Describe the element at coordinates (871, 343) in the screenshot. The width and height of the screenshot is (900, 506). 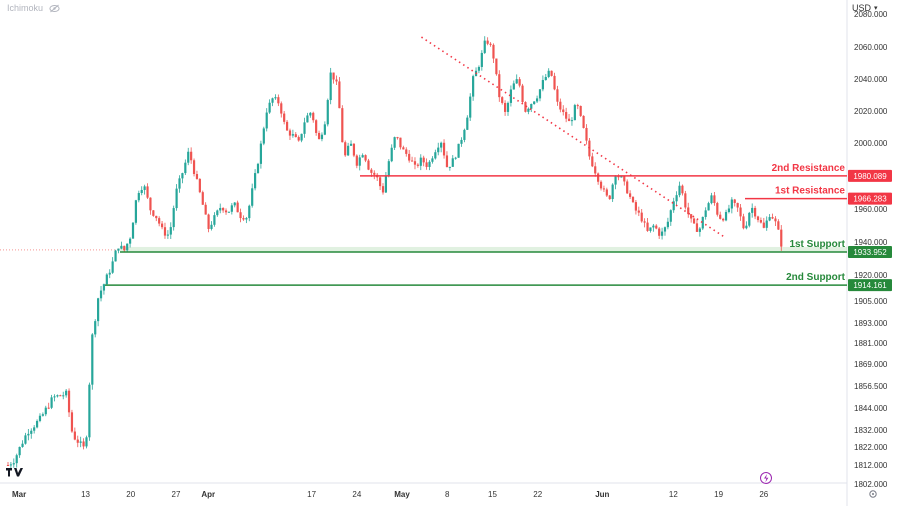
I see `y-tick-label: 1881.000` at that location.